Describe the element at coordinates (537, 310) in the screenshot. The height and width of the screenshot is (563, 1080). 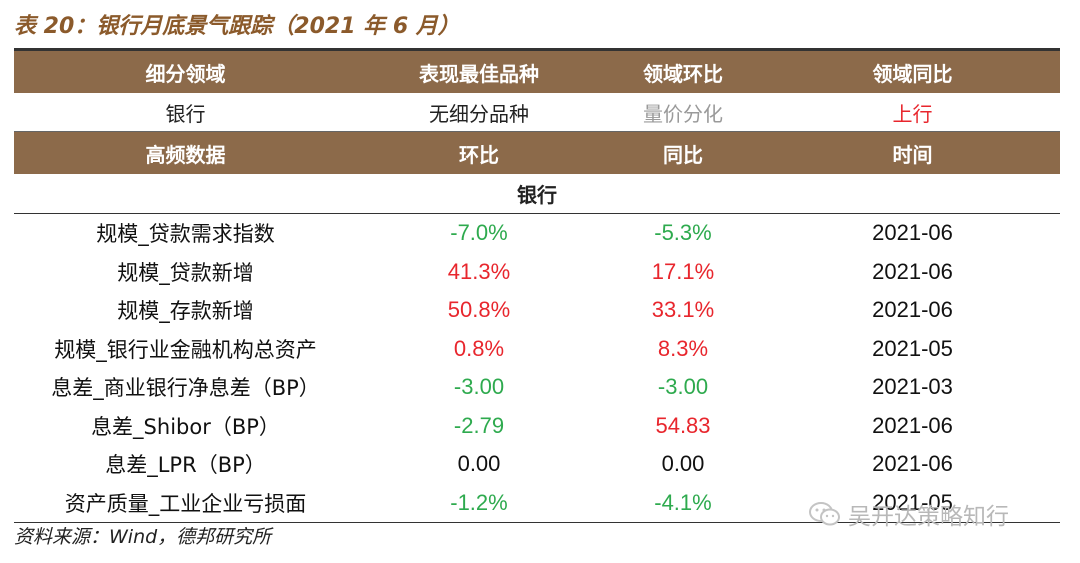
I see `table-row: 规模_存款新增 50.8% 33.1% 2021-06` at that location.